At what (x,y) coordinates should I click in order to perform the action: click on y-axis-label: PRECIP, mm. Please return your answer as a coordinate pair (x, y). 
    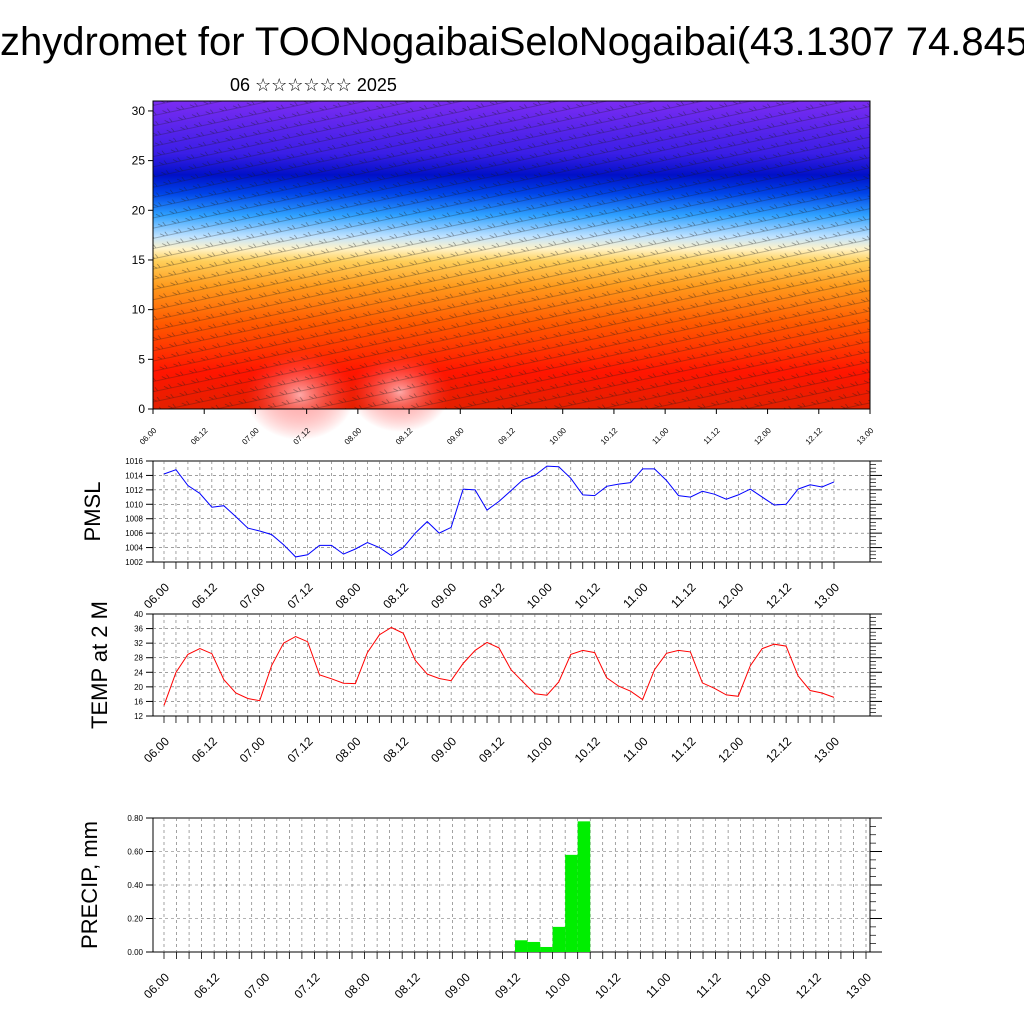
    Looking at the image, I should click on (89, 885).